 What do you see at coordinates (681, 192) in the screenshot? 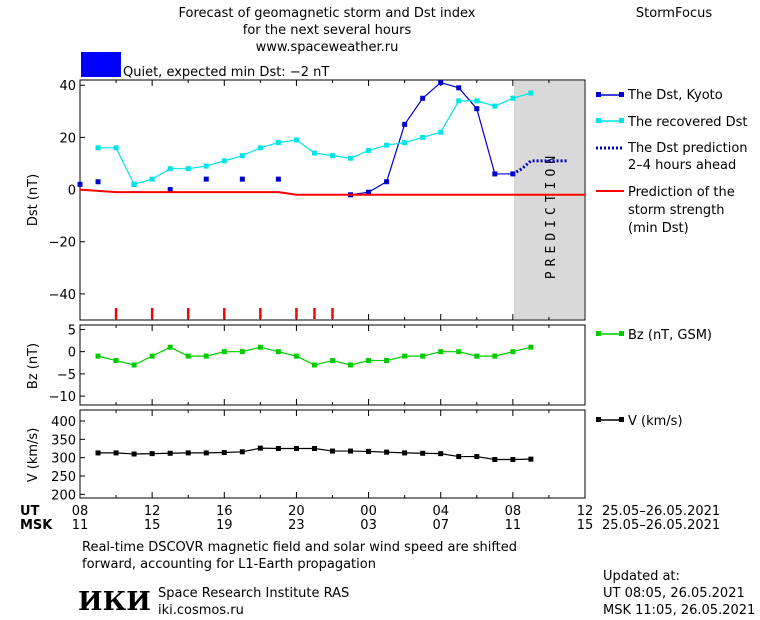
I see `legend-strength-line1: Prediction of the` at bounding box center [681, 192].